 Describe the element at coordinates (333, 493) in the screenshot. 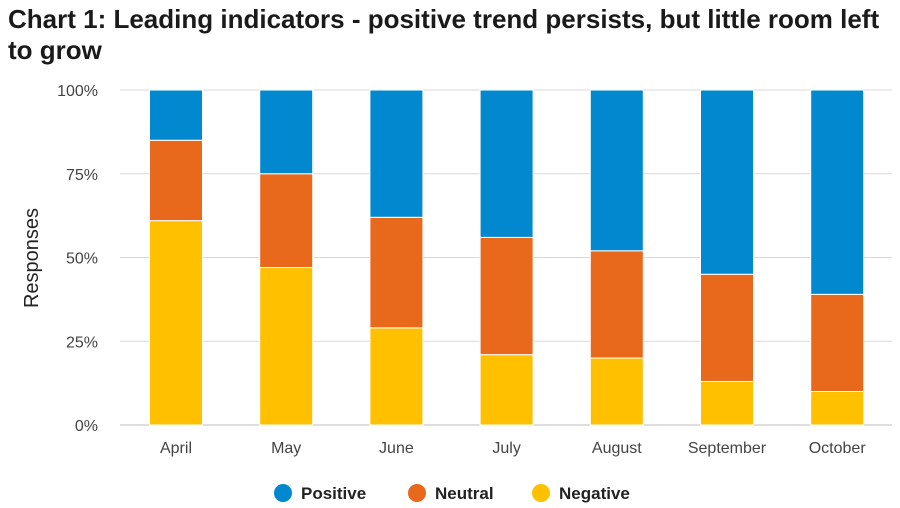

I see `legend-label-positive: Positive` at that location.